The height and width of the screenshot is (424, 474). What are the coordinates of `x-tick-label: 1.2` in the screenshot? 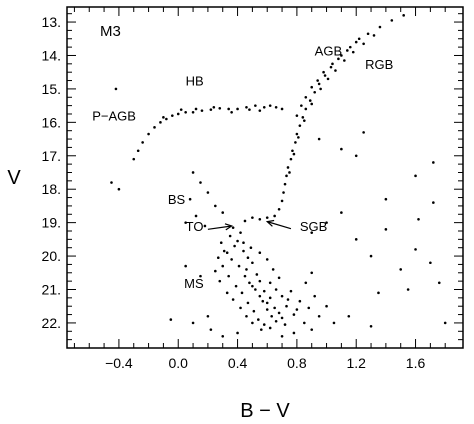 It's located at (356, 363).